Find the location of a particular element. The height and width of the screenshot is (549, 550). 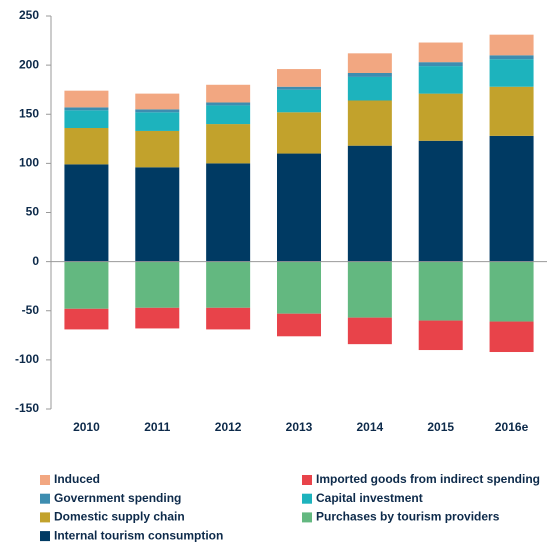

y-tick-label: 100 is located at coordinates (29, 163).